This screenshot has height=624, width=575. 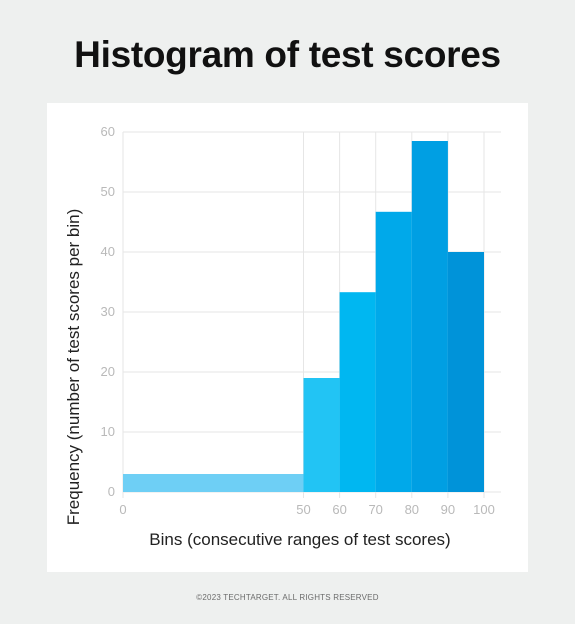 What do you see at coordinates (108, 131) in the screenshot?
I see `y-tick-label: 60` at bounding box center [108, 131].